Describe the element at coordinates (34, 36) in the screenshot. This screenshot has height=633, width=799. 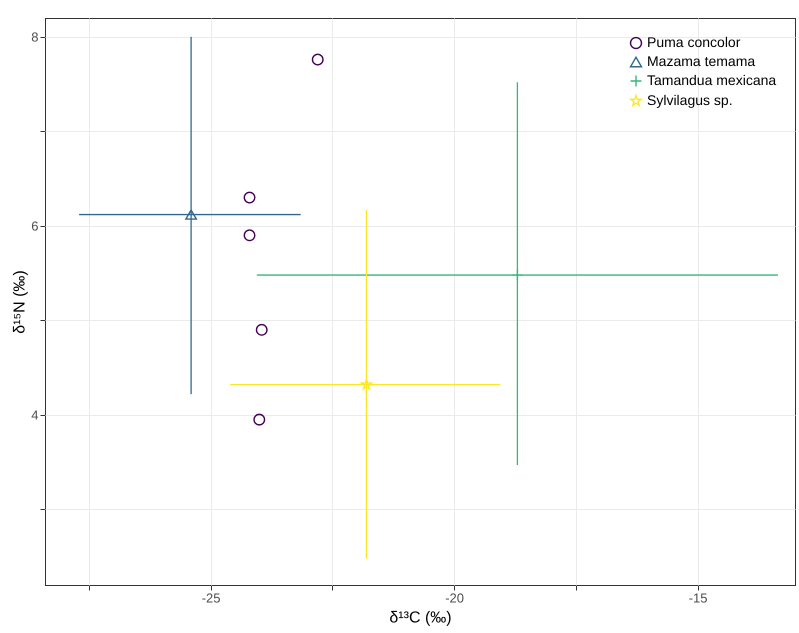
I see `y-tick-label: 8` at that location.